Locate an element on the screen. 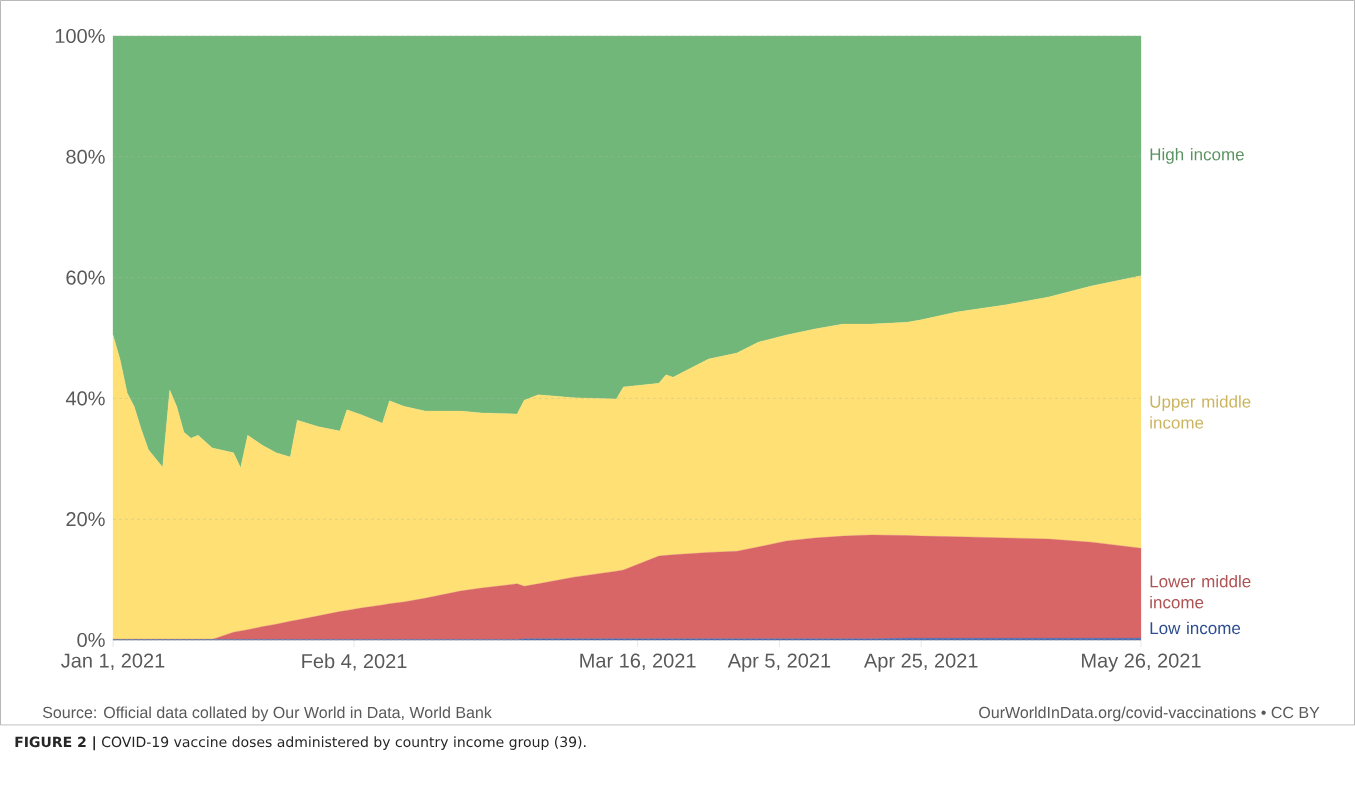 This screenshot has height=789, width=1355. series-label: Upper middle income is located at coordinates (1200, 412).